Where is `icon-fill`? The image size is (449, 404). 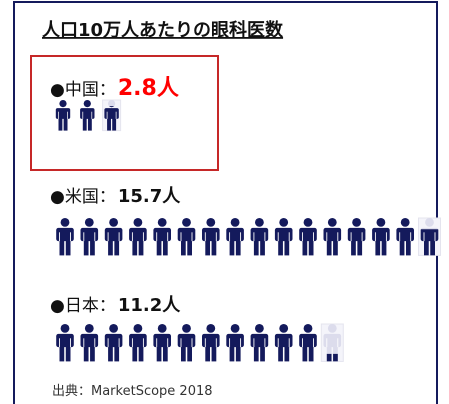
icon-fill is located at coordinates (332, 357).